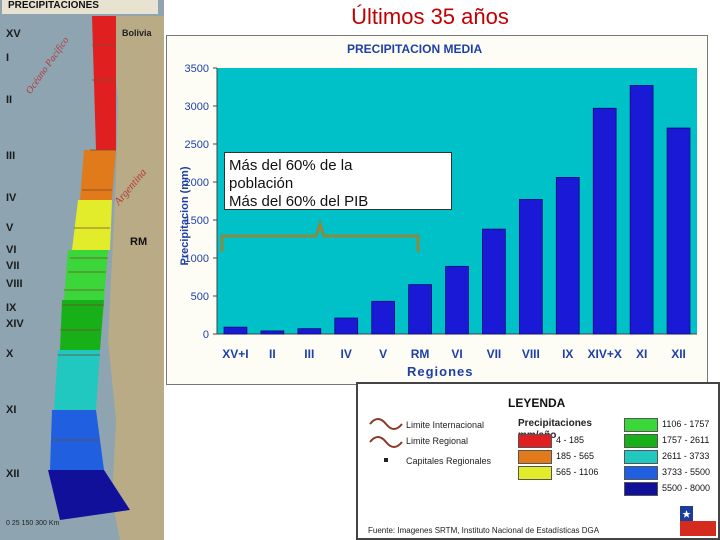 The height and width of the screenshot is (540, 720). What do you see at coordinates (15, 324) in the screenshot?
I see `region-label-xiv: XIV` at bounding box center [15, 324].